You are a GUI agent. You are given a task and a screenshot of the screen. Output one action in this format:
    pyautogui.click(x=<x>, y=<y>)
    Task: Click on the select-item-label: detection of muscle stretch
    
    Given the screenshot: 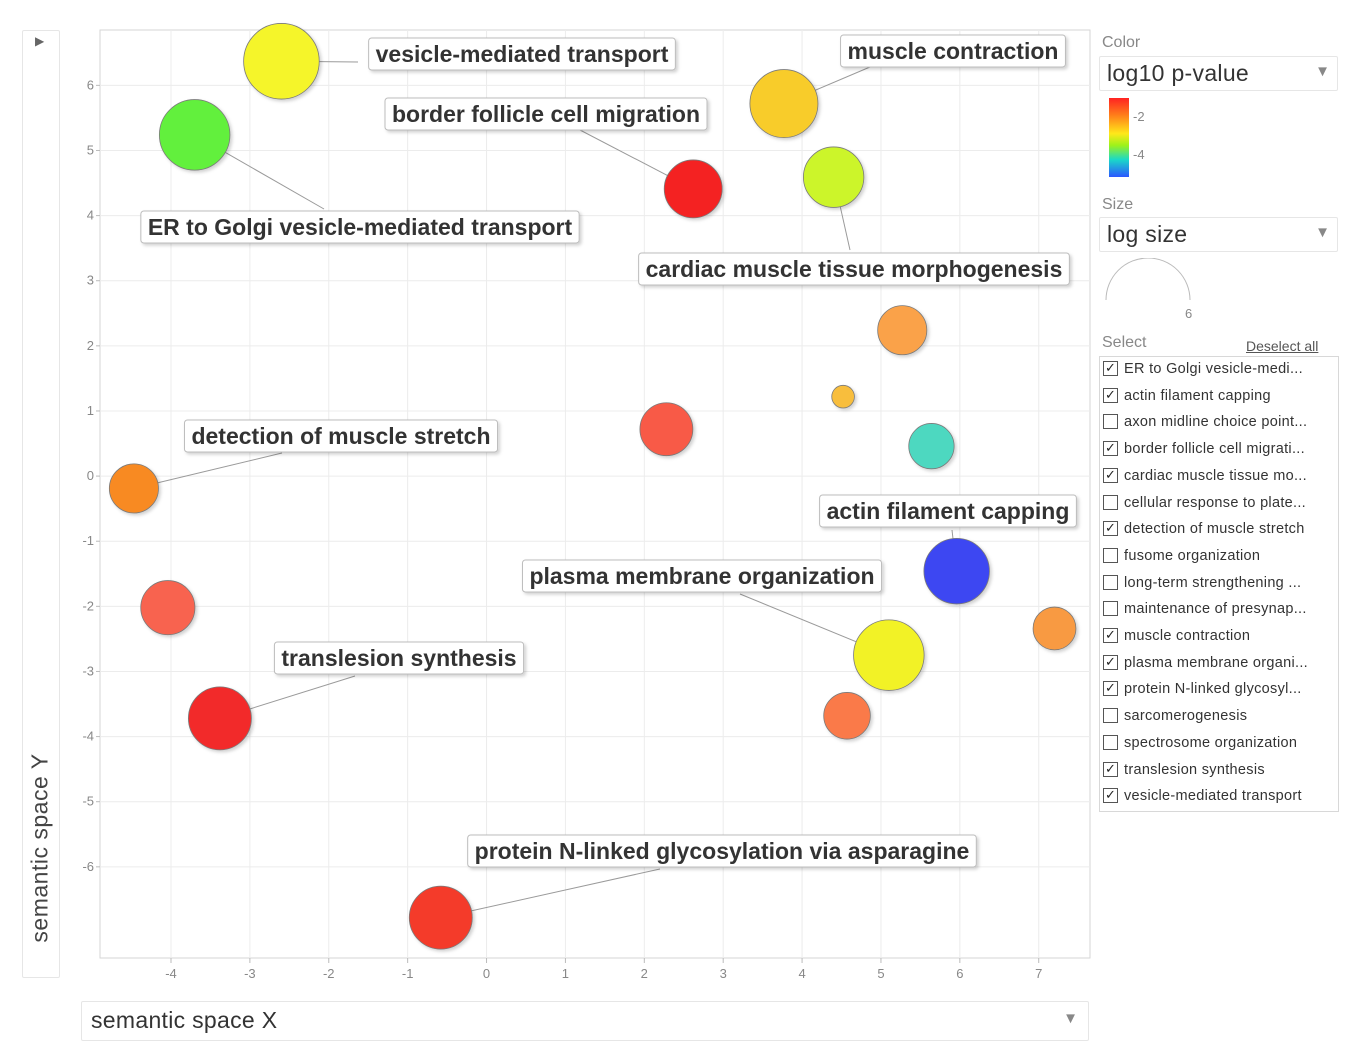 What is the action you would take?
    pyautogui.click(x=1214, y=529)
    